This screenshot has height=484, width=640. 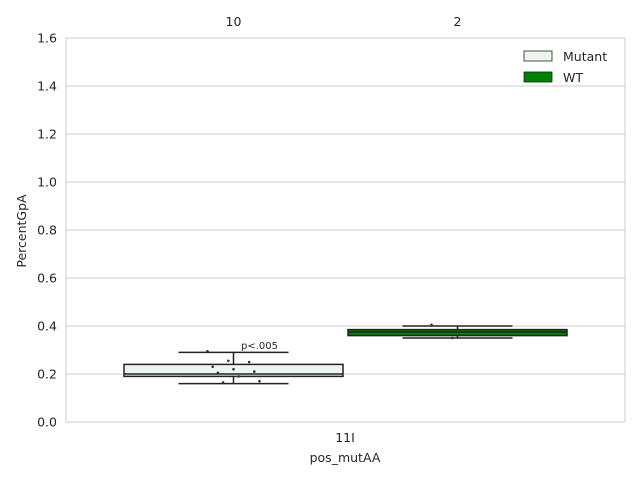 What do you see at coordinates (538, 56) in the screenshot?
I see `legend-swatch-mutant` at bounding box center [538, 56].